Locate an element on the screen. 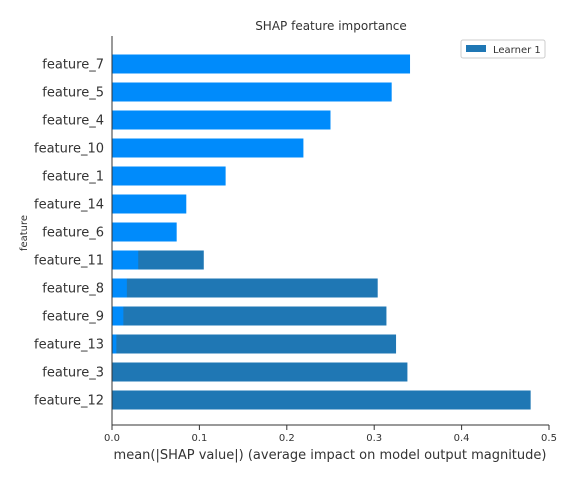 Image resolution: width=576 pixels, height=482 pixels. y-tick-label: feature_1 is located at coordinates (73, 177).